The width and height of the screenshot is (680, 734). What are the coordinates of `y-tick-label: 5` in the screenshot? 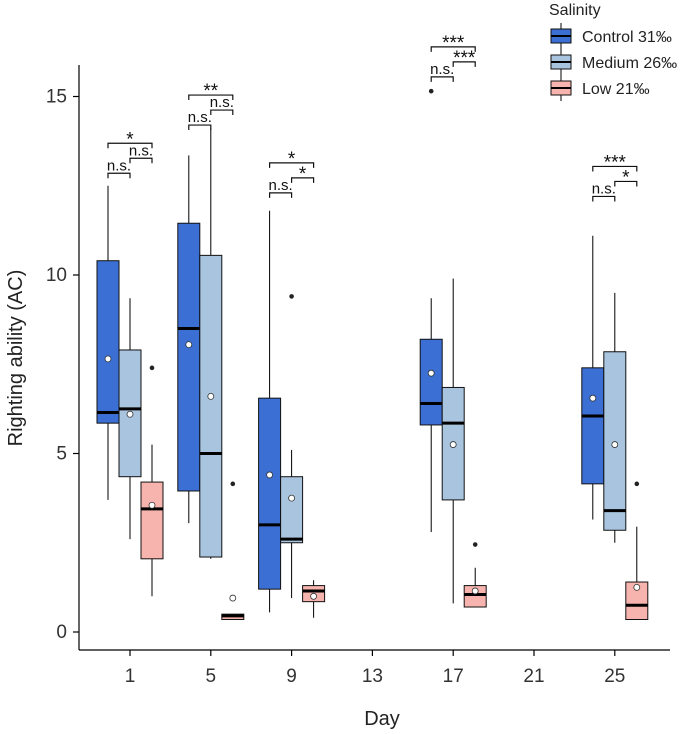 It's located at (61, 454).